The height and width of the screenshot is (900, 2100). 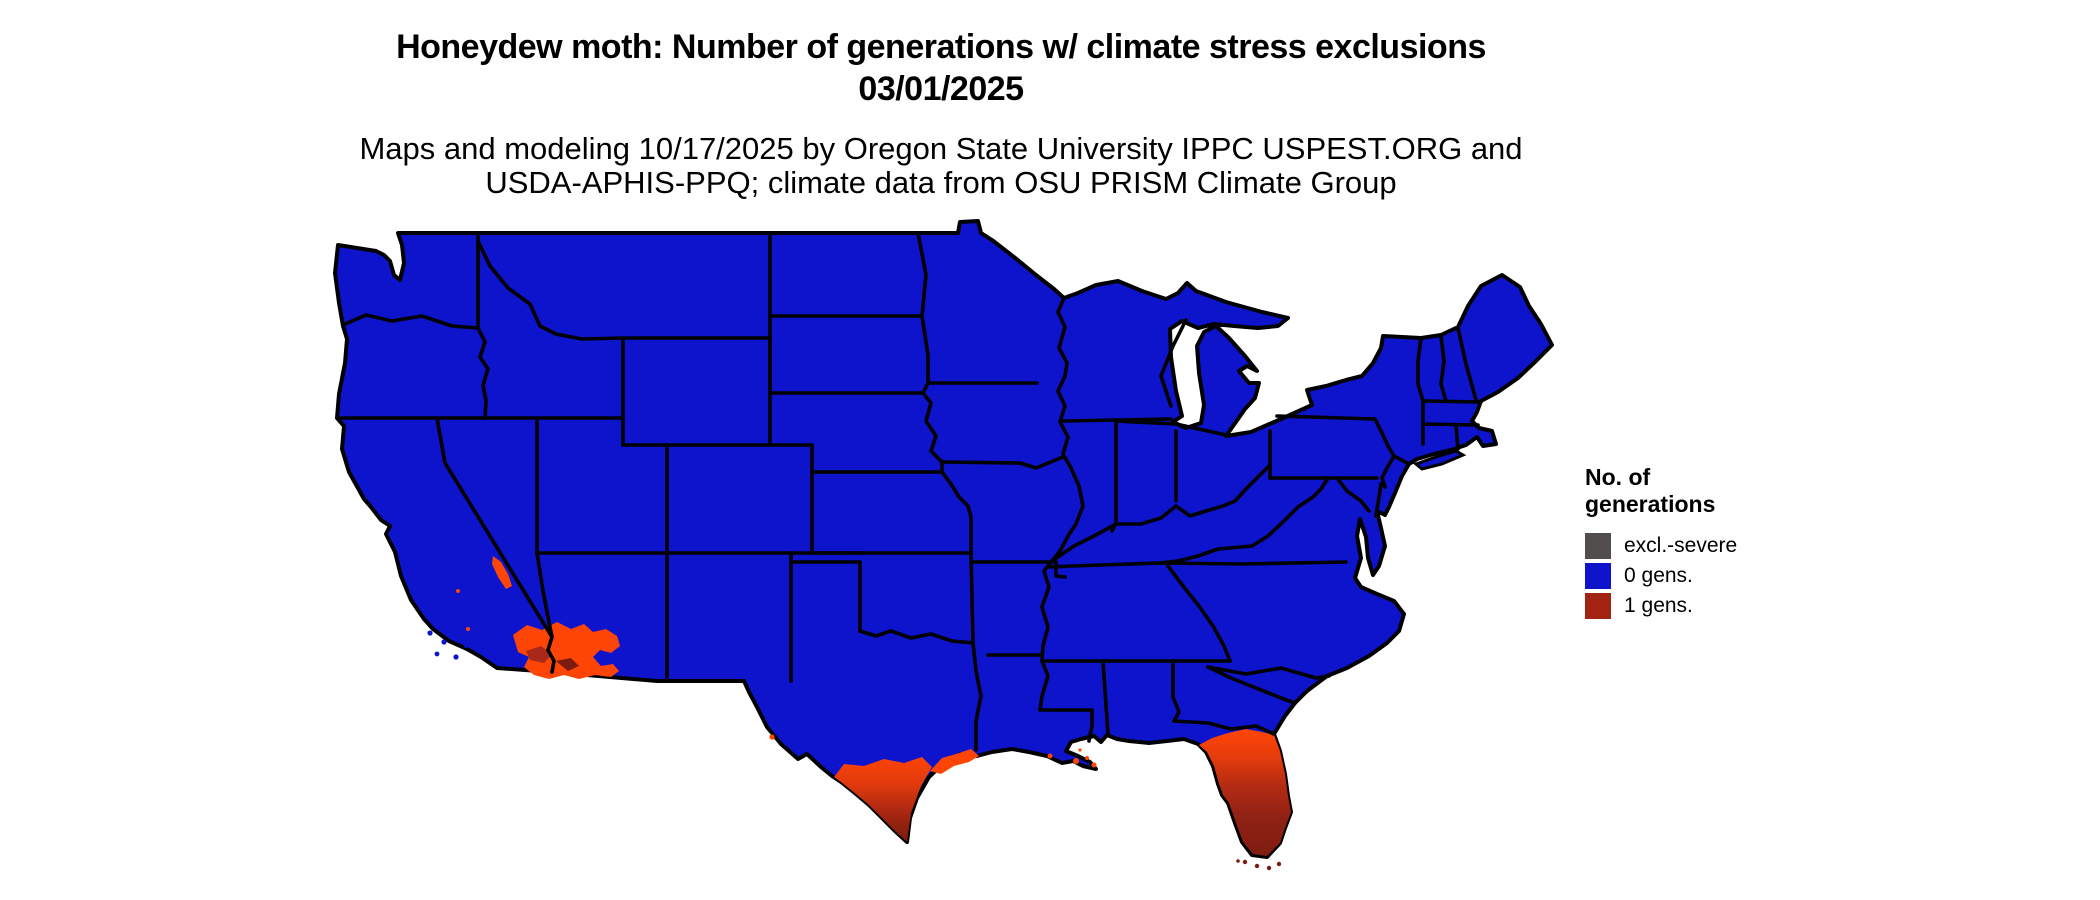 I want to click on legend-item-1-gens: 1 gens., so click(x=1735, y=606).